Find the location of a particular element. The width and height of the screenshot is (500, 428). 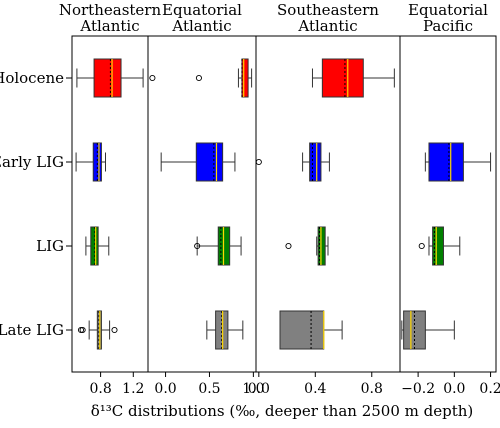

x-tick-label: 1.2 is located at coordinates (133, 389).